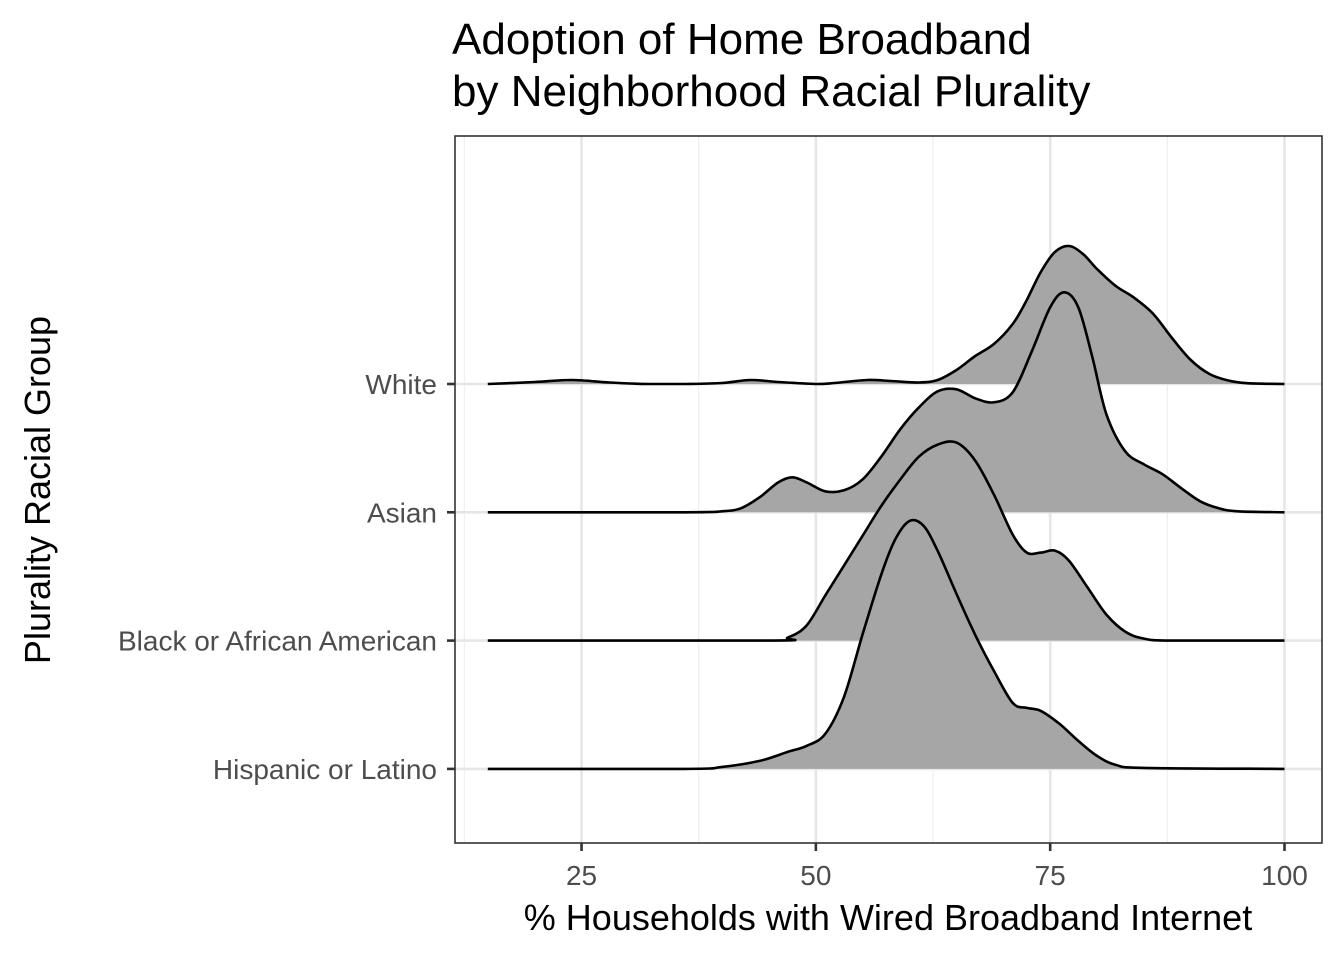 The height and width of the screenshot is (960, 1344). What do you see at coordinates (742, 39) in the screenshot?
I see `chart-title-line-1: Adoption of Home Broadband` at bounding box center [742, 39].